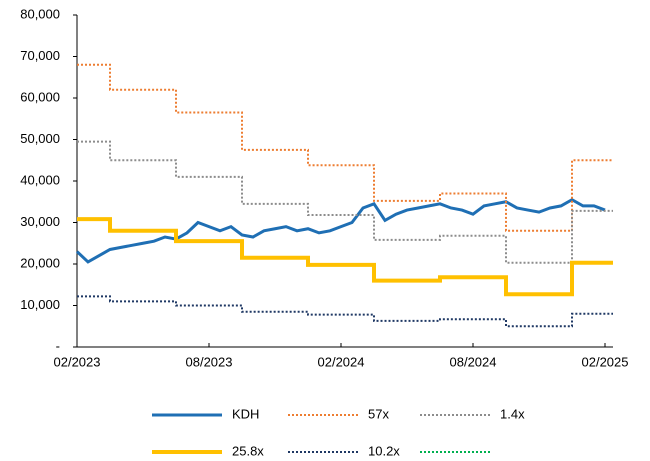 Image resolution: width=650 pixels, height=461 pixels. I want to click on x-tick-label: 02/2023, so click(77, 361).